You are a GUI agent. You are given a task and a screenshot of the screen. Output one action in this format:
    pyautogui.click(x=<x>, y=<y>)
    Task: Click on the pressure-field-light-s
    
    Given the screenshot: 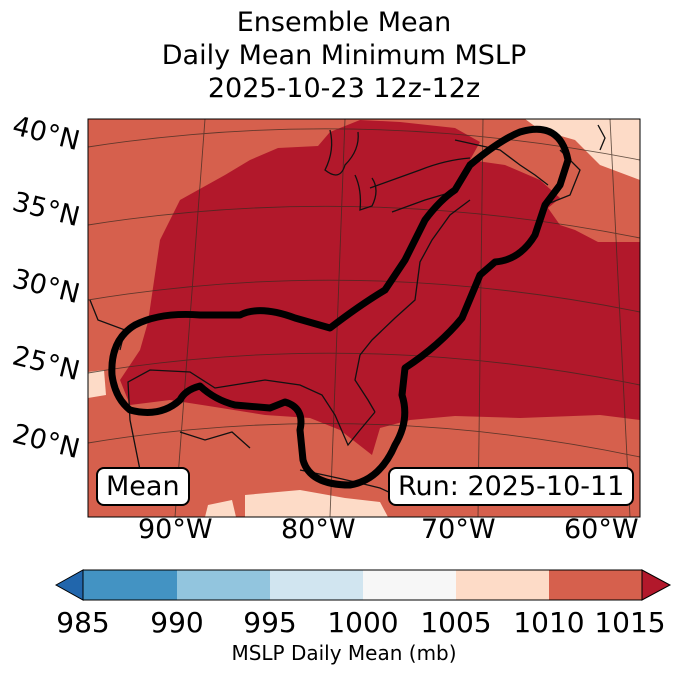 What is the action you would take?
    pyautogui.click(x=316, y=503)
    